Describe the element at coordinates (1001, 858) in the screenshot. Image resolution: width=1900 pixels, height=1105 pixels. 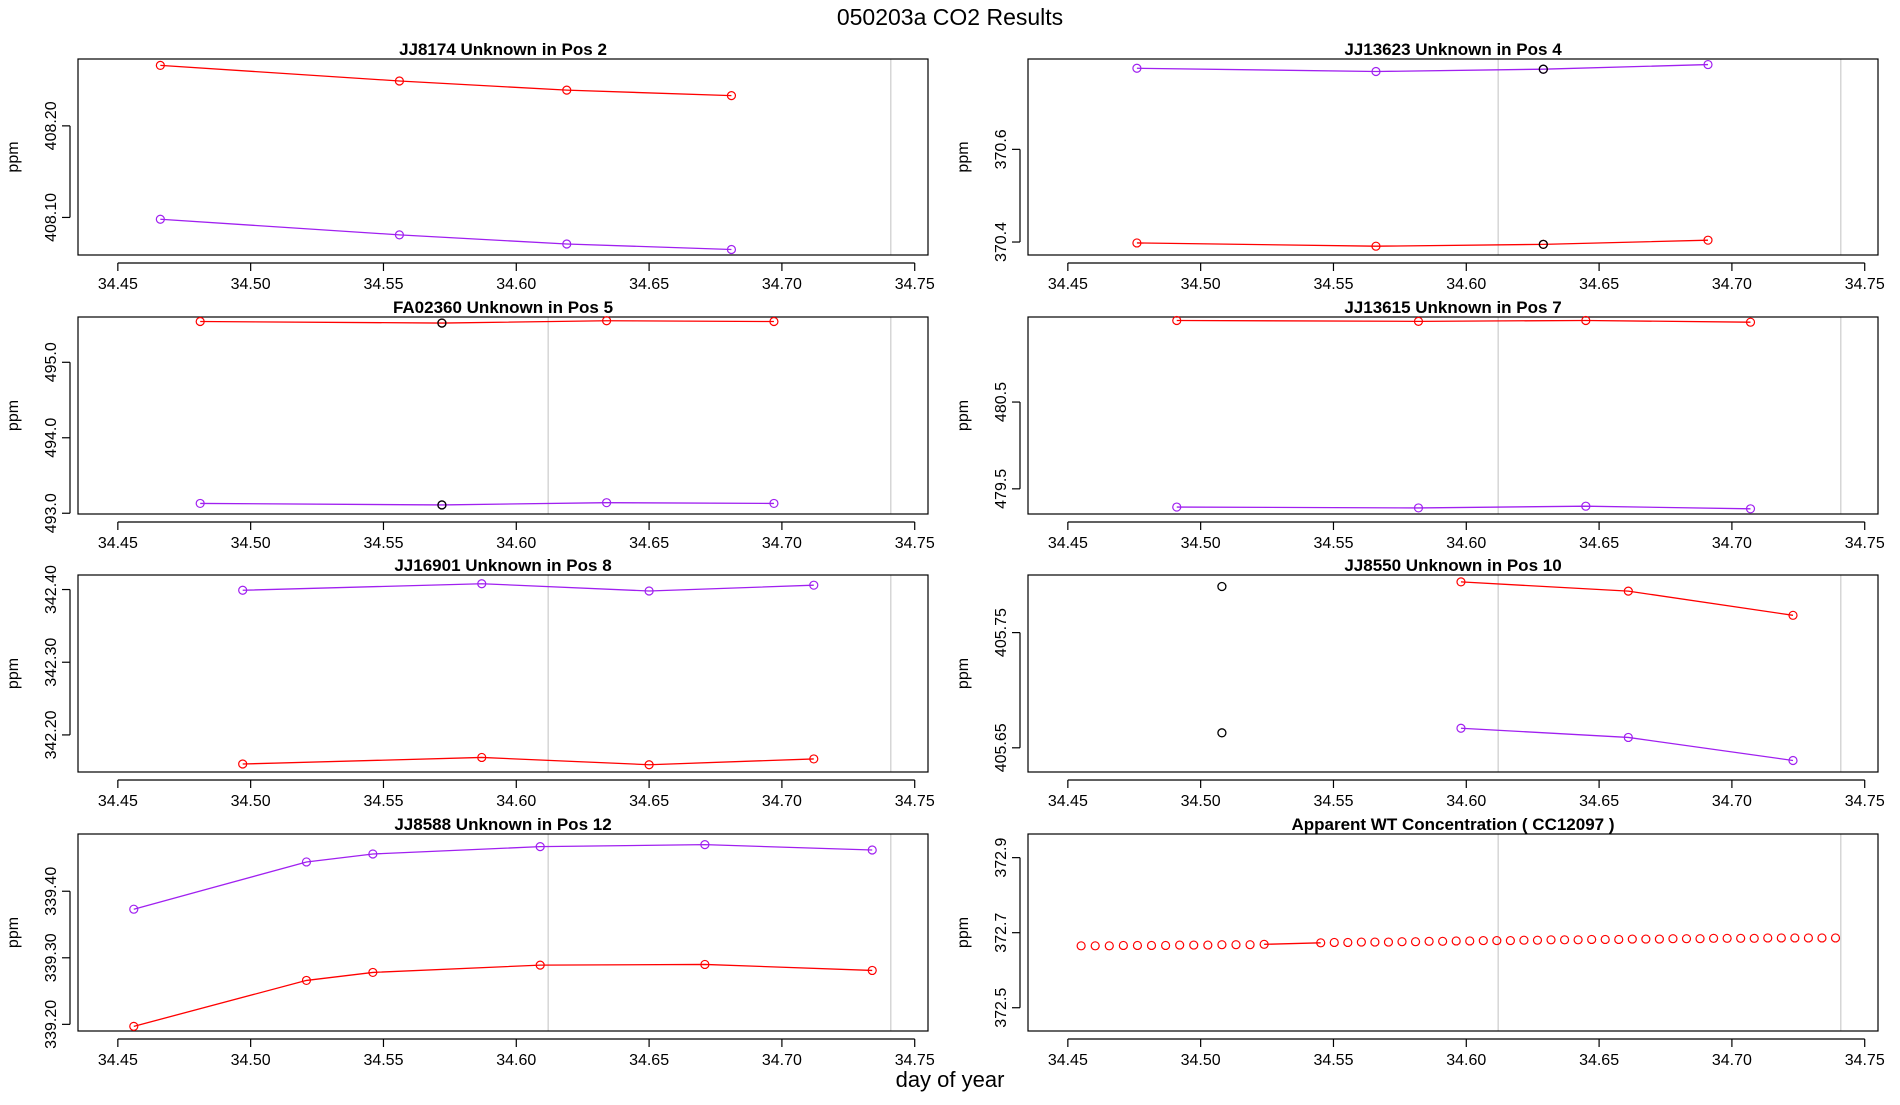
I see `y-tick-label: 372.9` at that location.